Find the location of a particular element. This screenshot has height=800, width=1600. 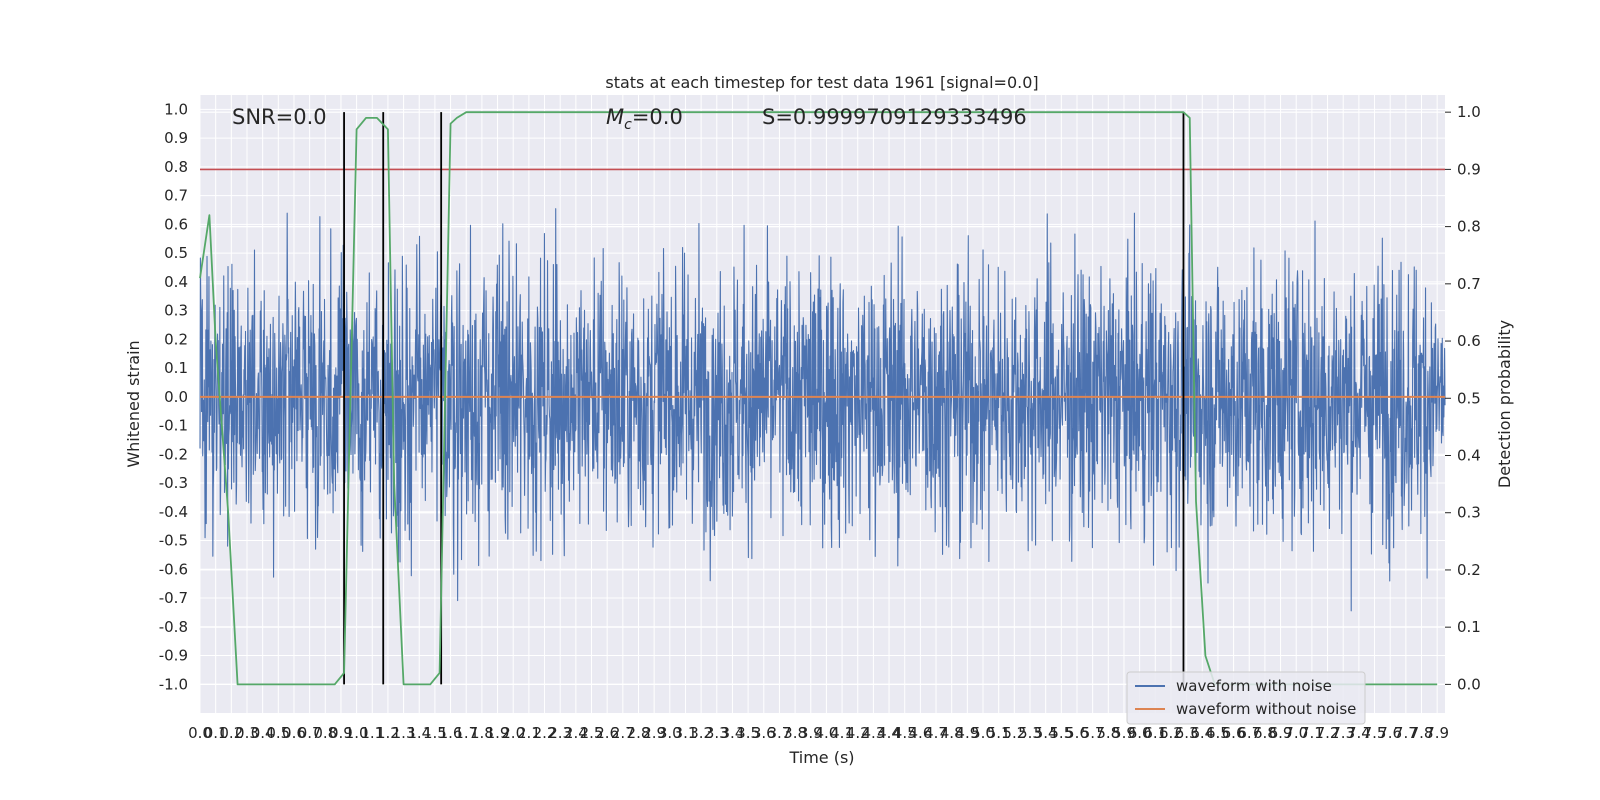

left-y-tick-label: 0.7 is located at coordinates (176, 196).